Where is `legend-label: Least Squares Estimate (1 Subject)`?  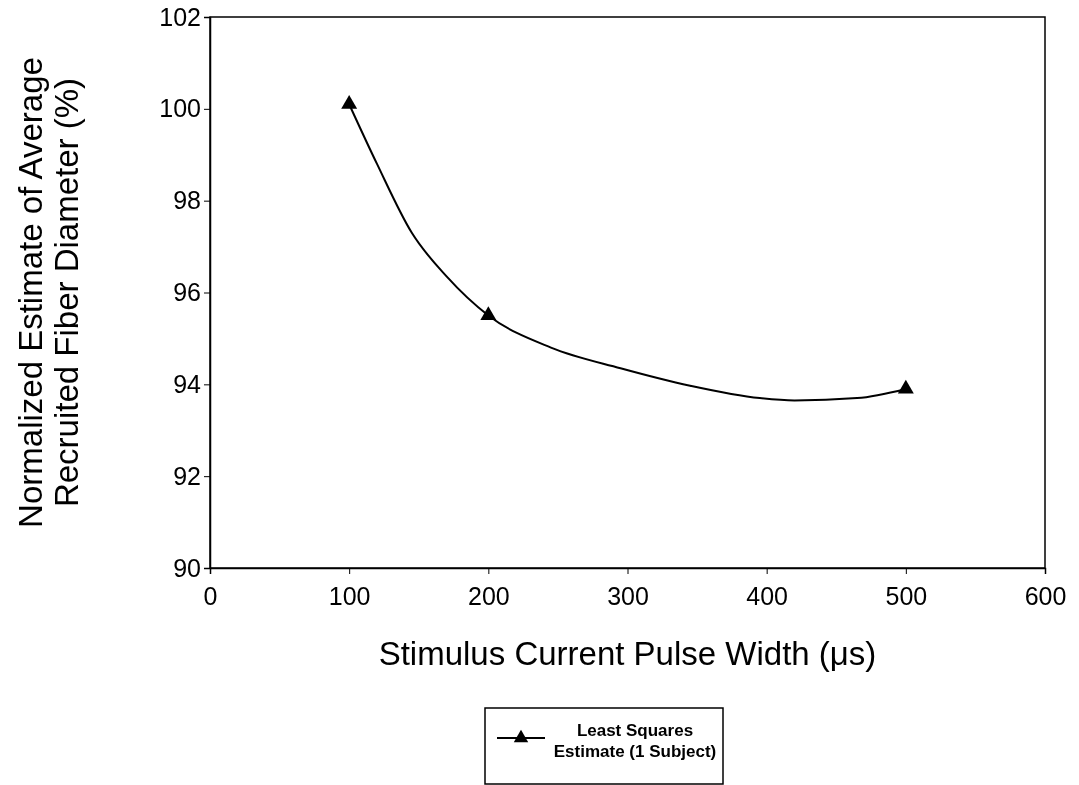 legend-label: Least Squares Estimate (1 Subject) is located at coordinates (635, 741).